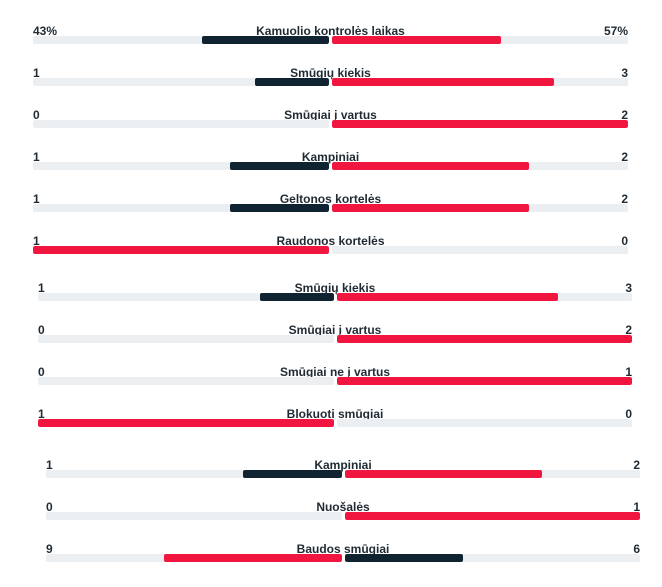 This screenshot has height=587, width=662. I want to click on stat-row: 0 Nuošalės 1, so click(343, 516).